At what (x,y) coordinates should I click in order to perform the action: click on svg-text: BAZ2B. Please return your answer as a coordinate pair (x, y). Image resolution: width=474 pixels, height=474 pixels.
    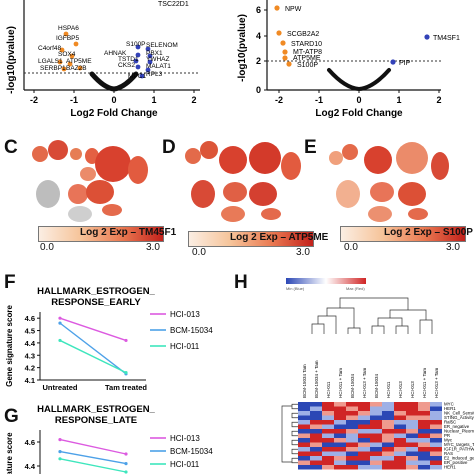
    Looking at the image, I should click on (76, 68).